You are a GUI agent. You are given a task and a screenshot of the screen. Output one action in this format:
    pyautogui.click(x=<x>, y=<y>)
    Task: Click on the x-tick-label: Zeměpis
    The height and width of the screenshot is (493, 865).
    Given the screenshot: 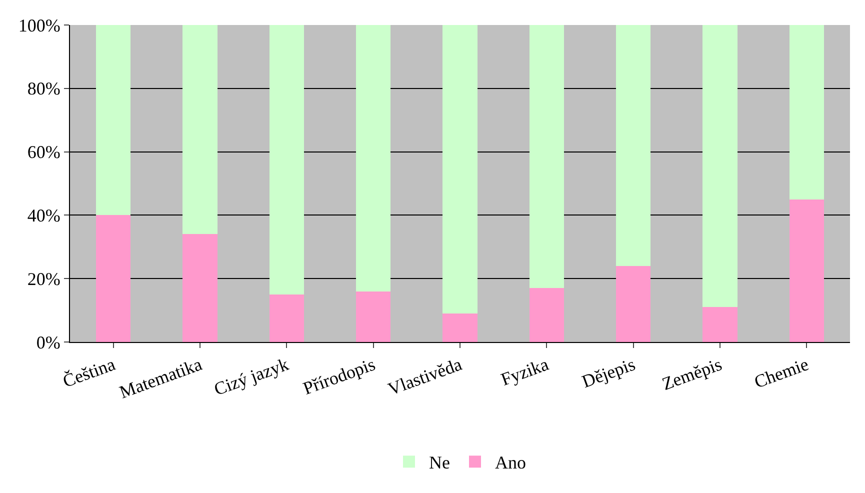 What is the action you would take?
    pyautogui.click(x=691, y=374)
    